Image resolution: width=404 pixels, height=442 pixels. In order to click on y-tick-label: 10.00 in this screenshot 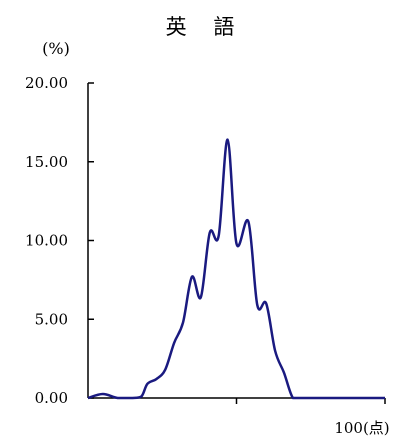, I will do `click(46, 241)`.